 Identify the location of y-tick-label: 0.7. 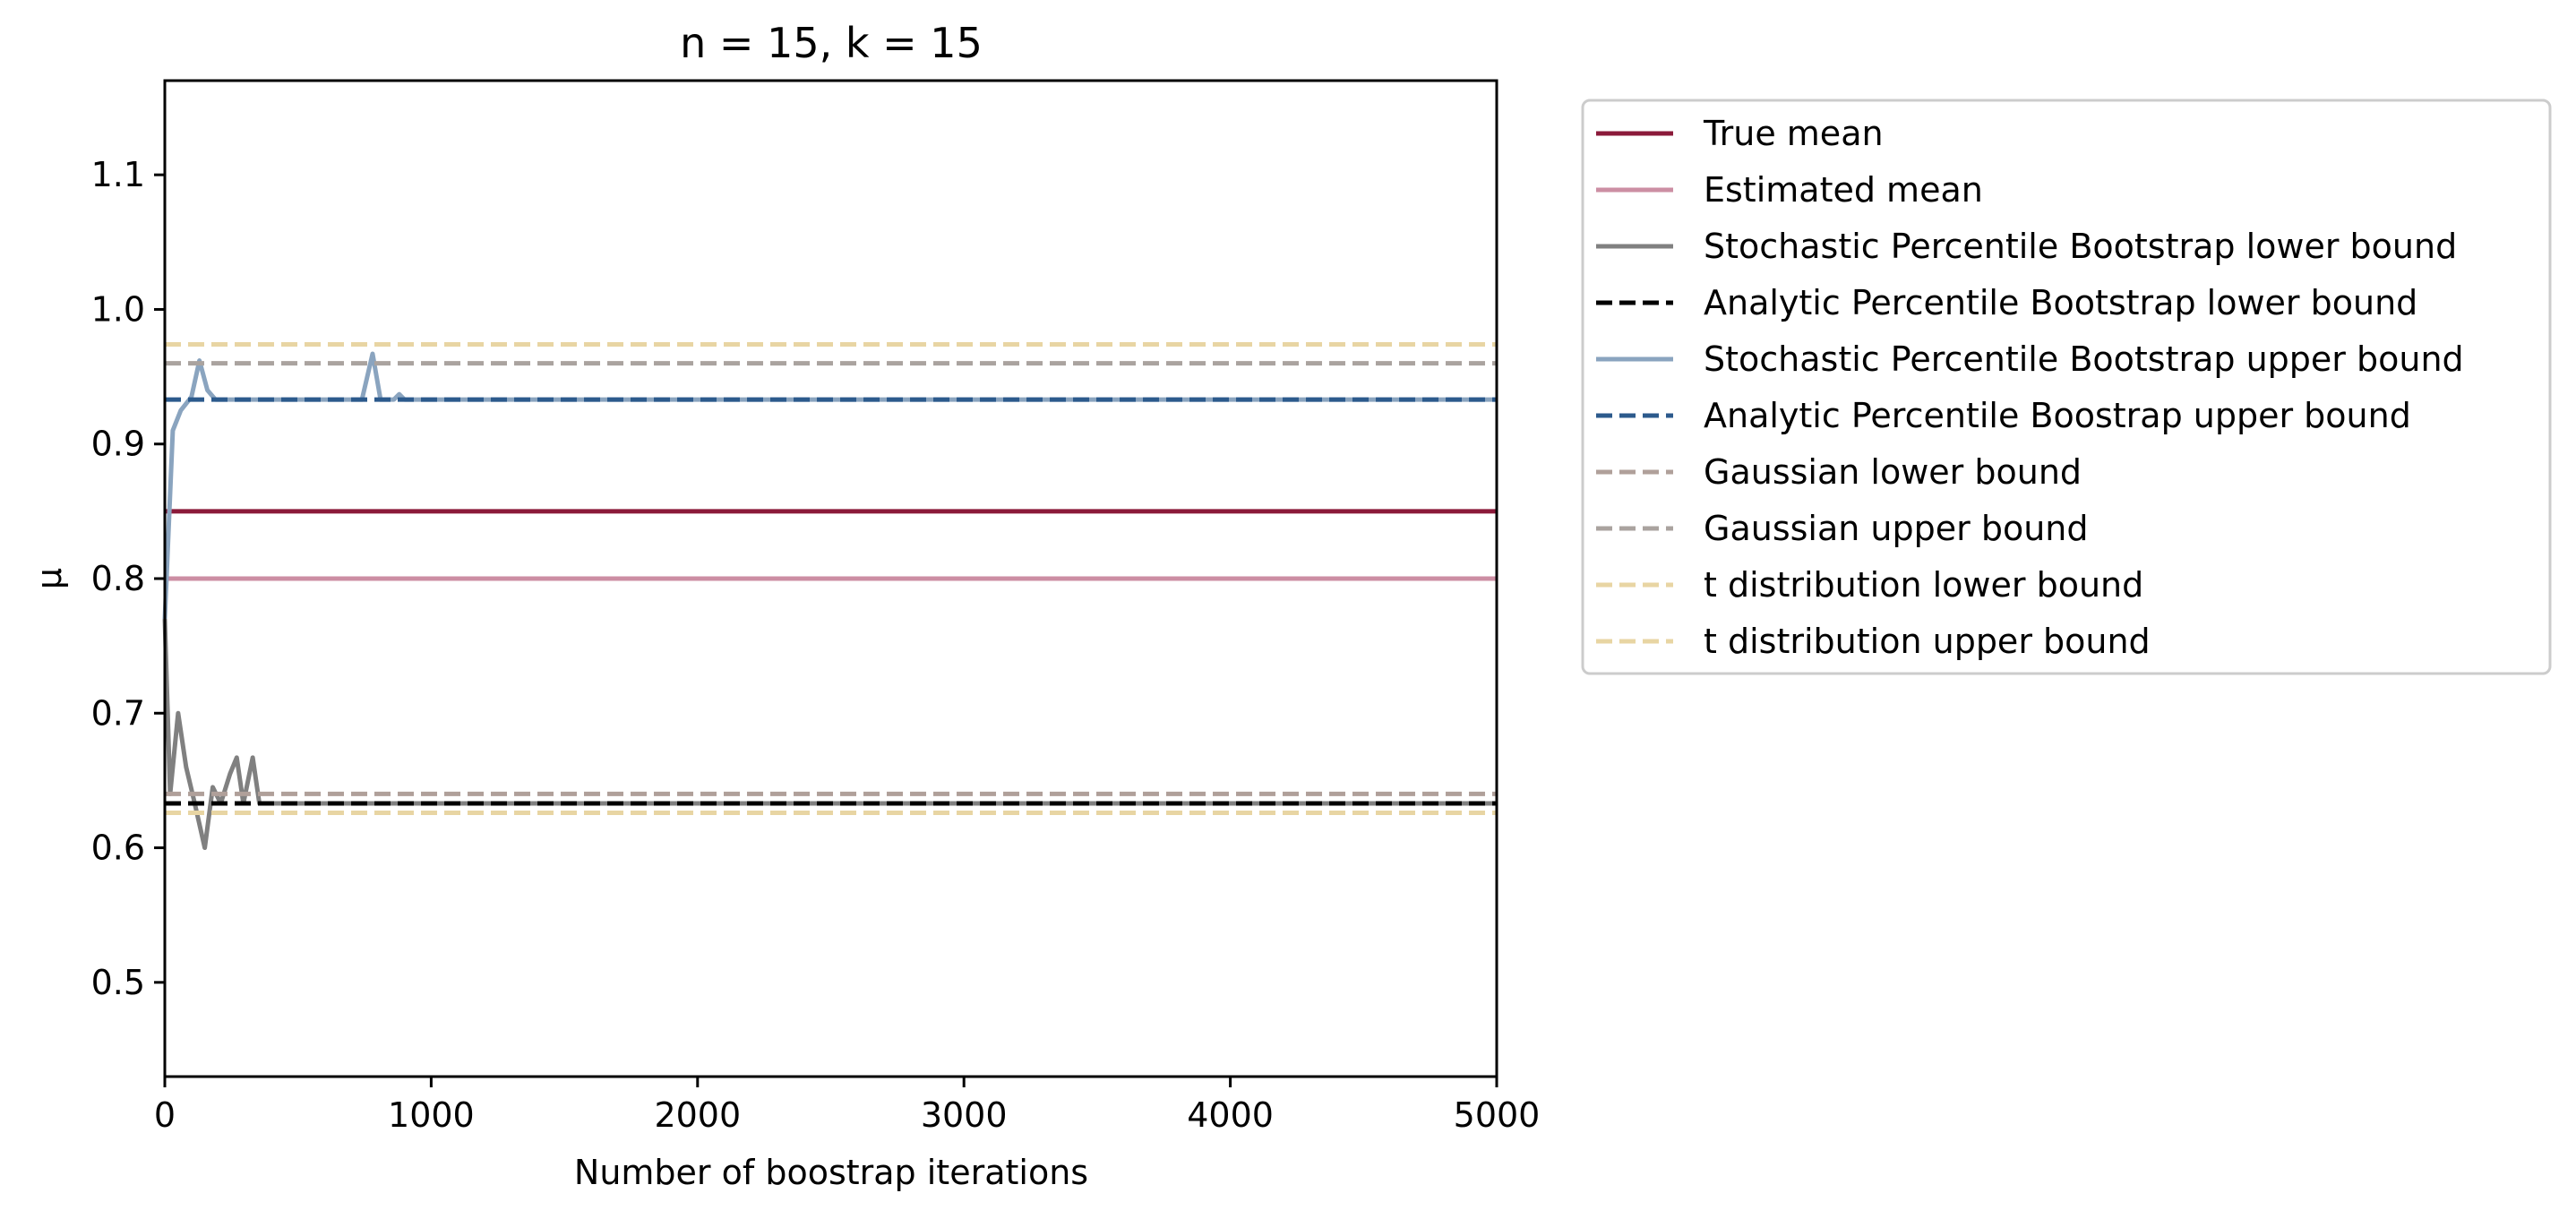
(118, 713).